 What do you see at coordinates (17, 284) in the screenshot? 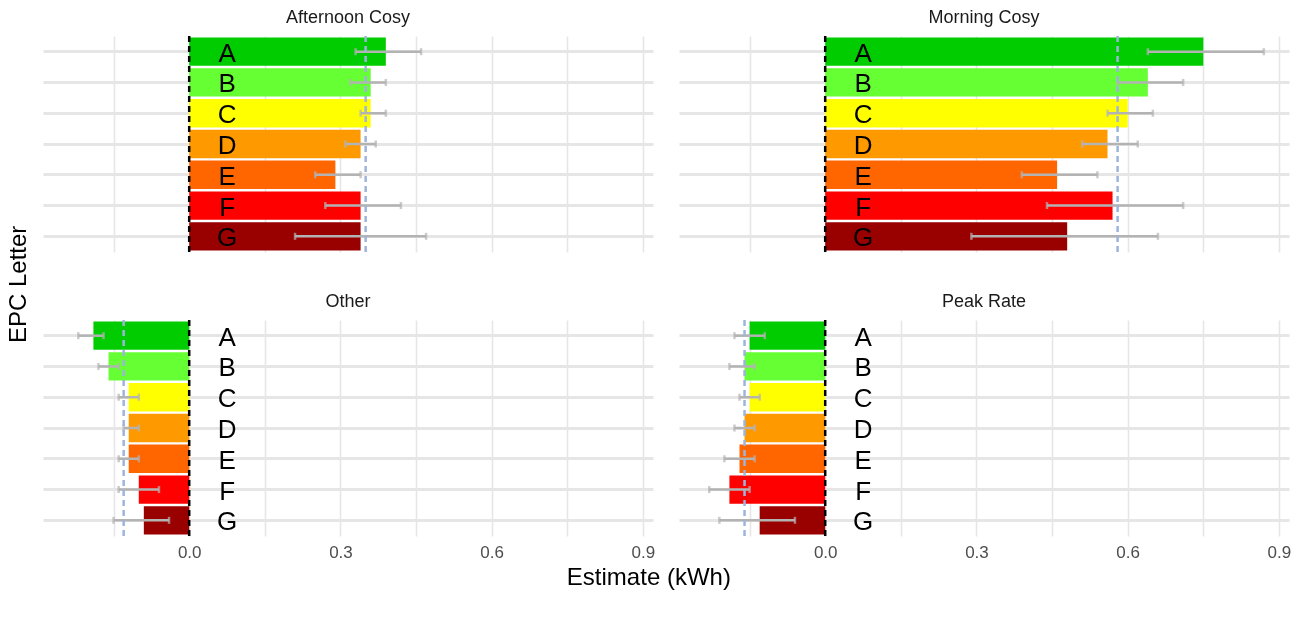
I see `y-axis-title: EPC Letter` at bounding box center [17, 284].